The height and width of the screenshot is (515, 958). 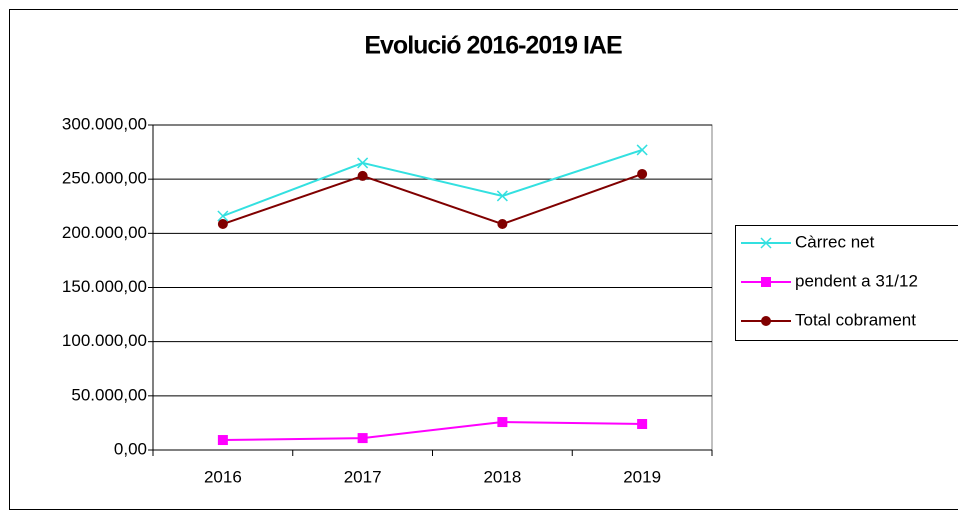 What do you see at coordinates (502, 476) in the screenshot?
I see `x-tick-label: 2018` at bounding box center [502, 476].